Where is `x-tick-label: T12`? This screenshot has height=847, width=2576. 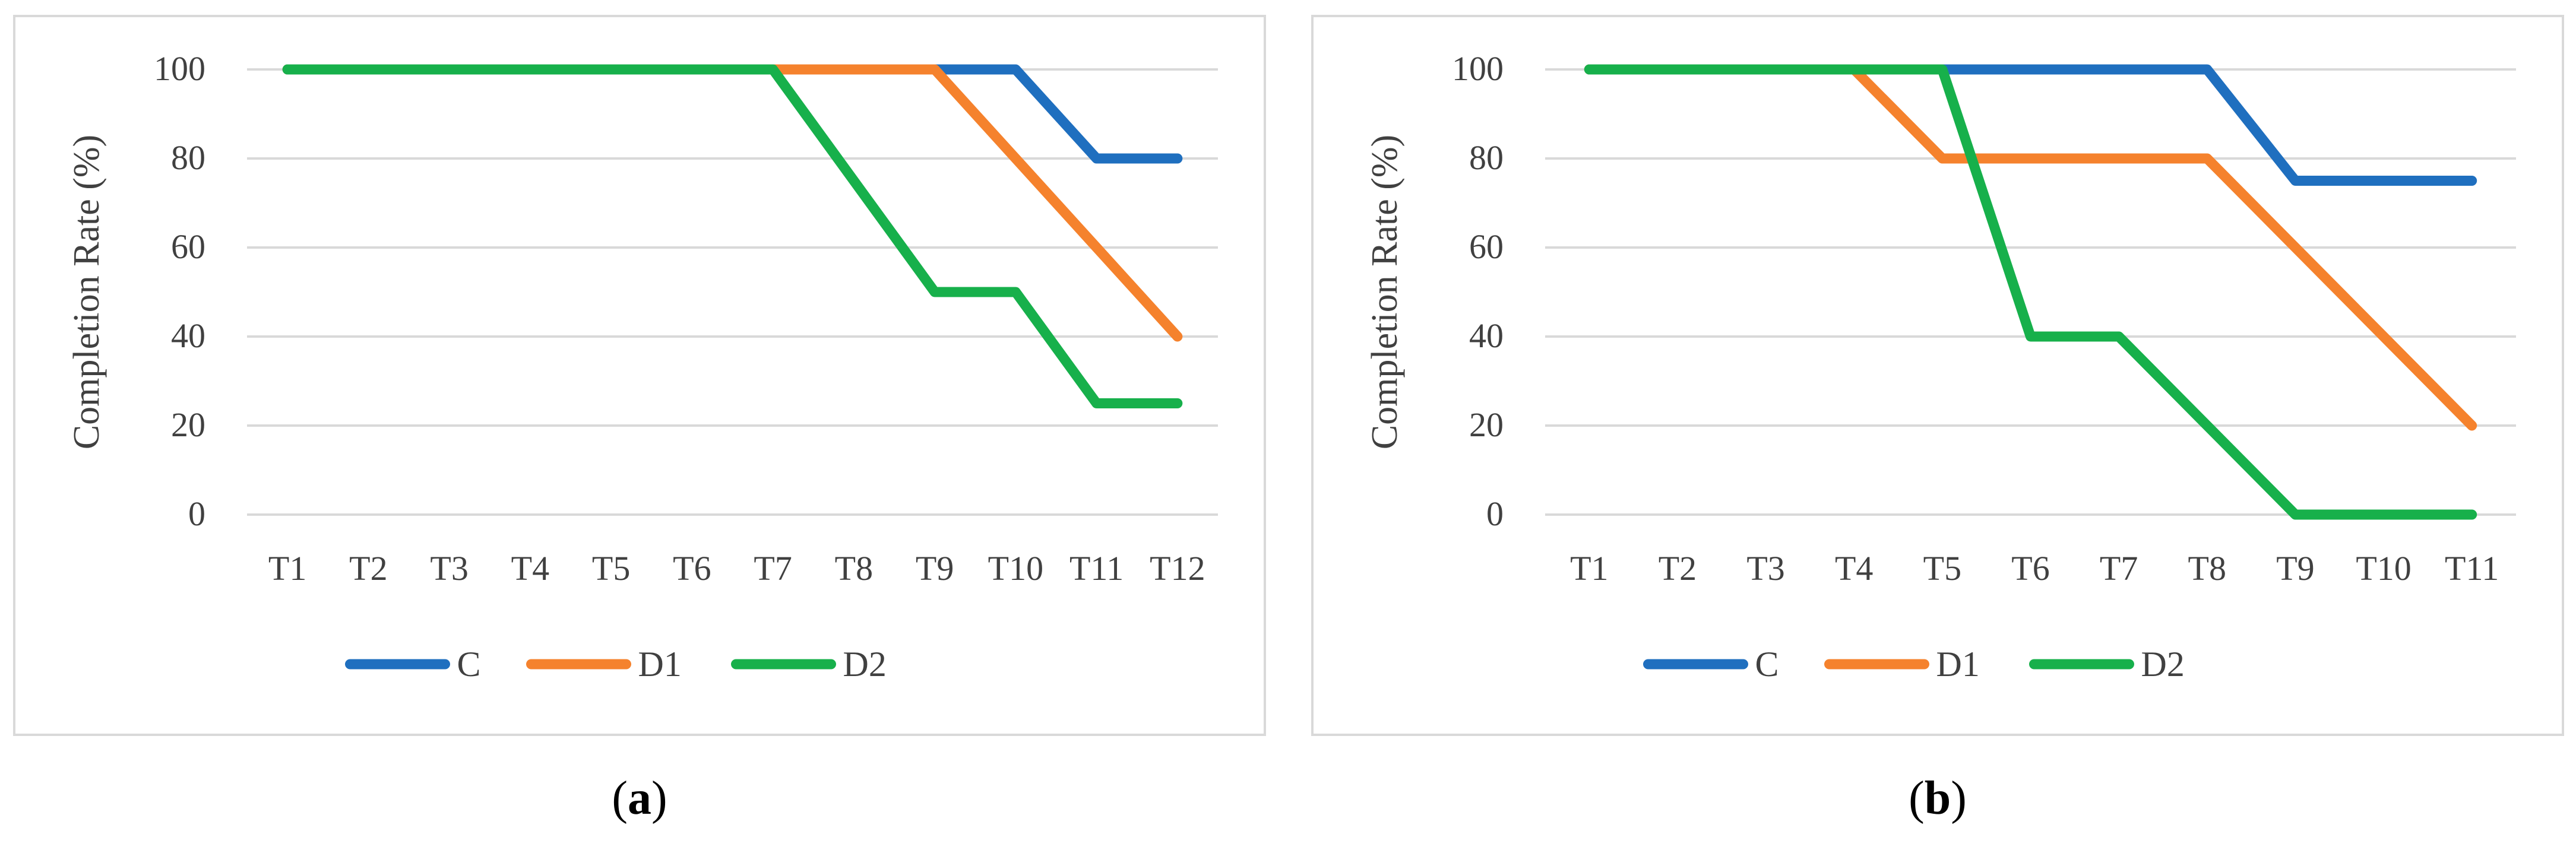
x-tick-label: T12 is located at coordinates (1177, 569).